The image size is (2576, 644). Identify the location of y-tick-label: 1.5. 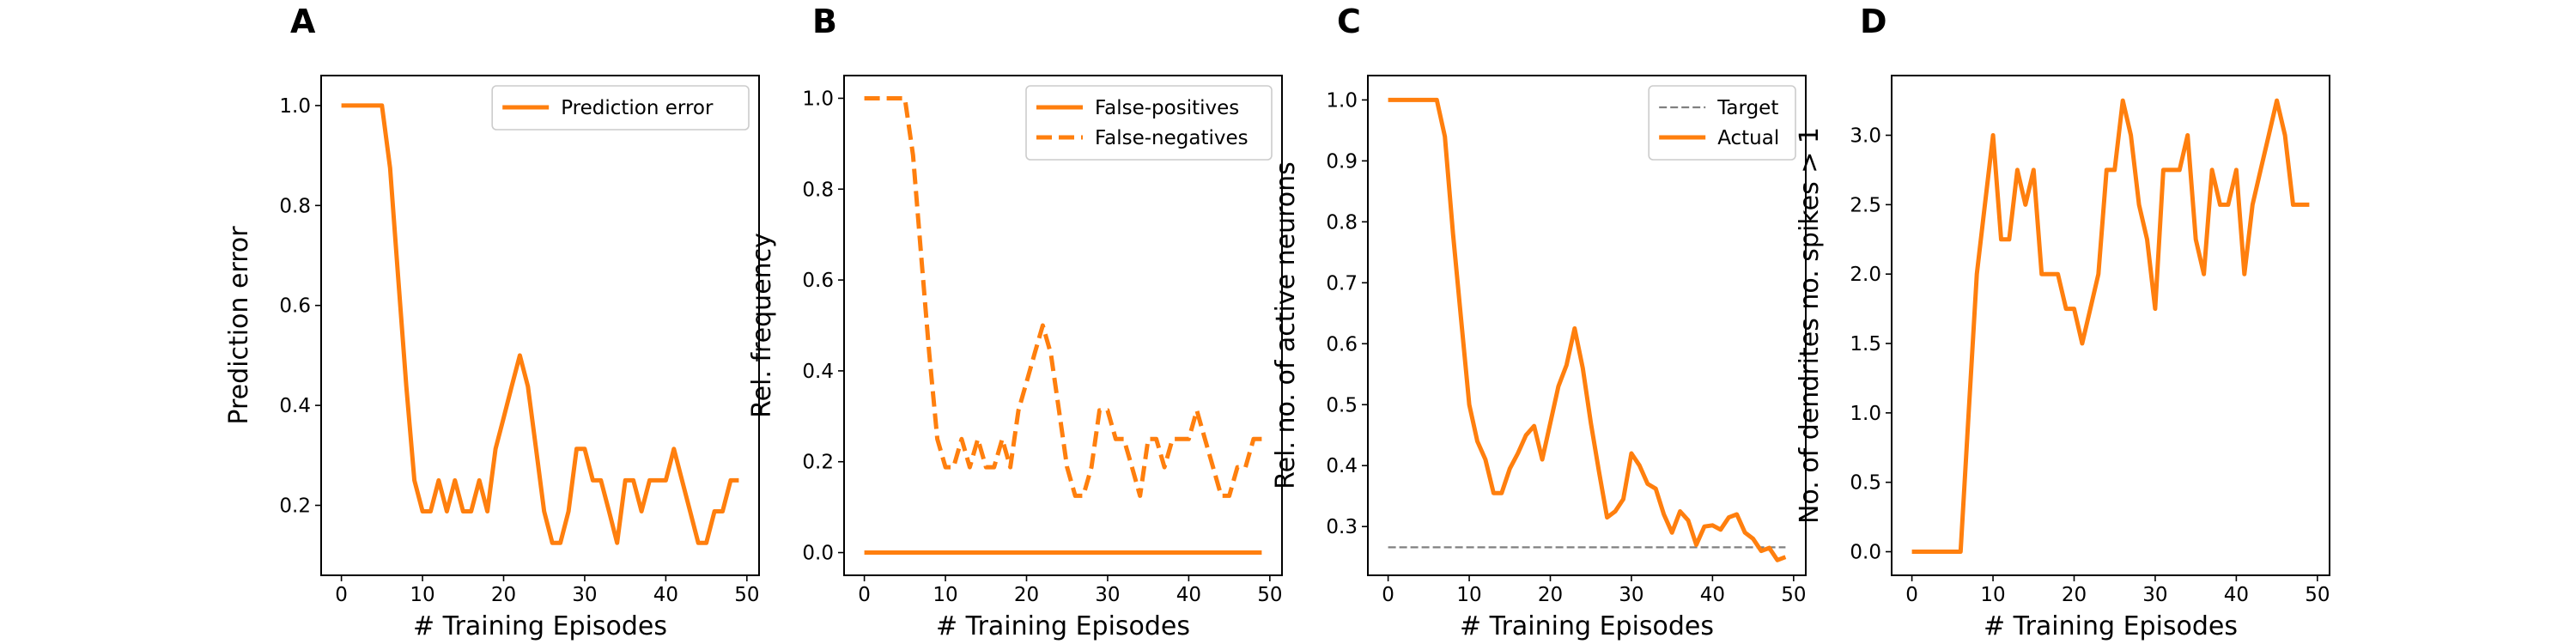
(1865, 344).